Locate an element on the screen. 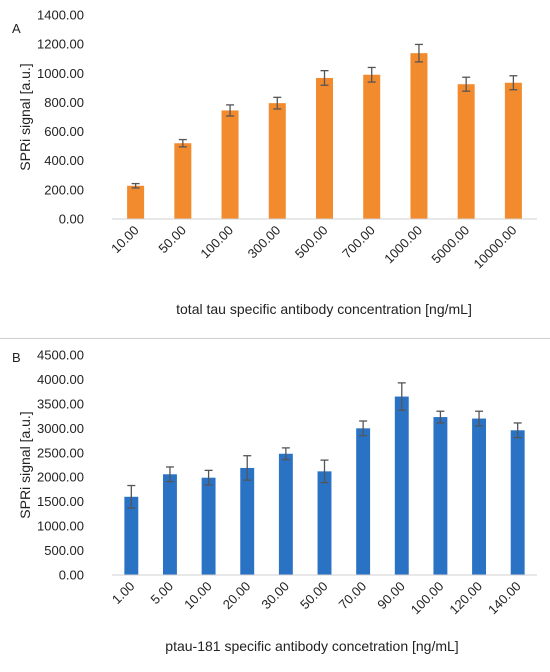 This screenshot has width=550, height=672. y-tick-label: 1200.00 is located at coordinates (60, 44).